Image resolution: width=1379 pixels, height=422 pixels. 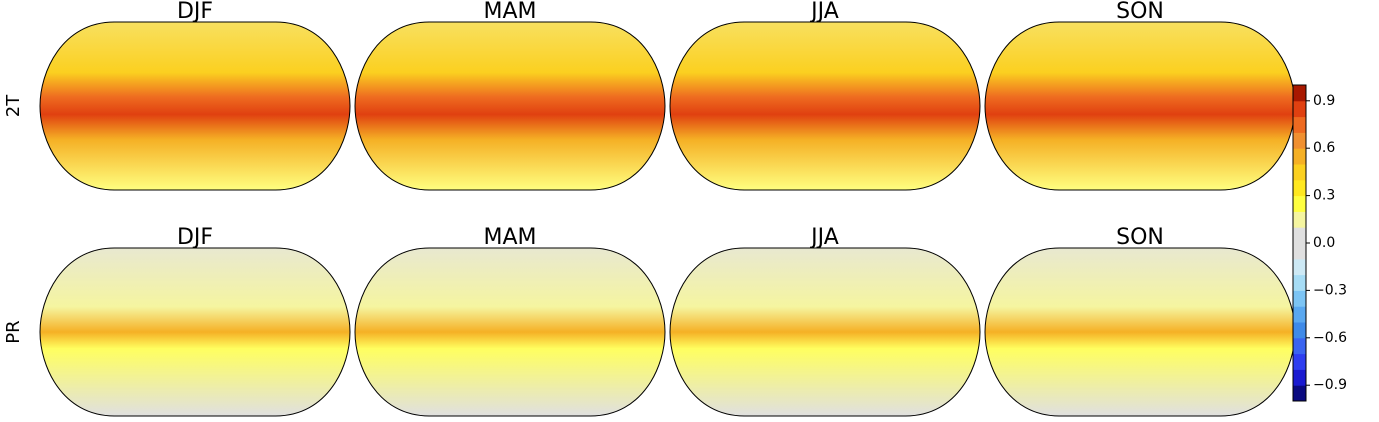 What do you see at coordinates (1330, 385) in the screenshot?
I see `colorbar-tick-label: −0.9` at bounding box center [1330, 385].